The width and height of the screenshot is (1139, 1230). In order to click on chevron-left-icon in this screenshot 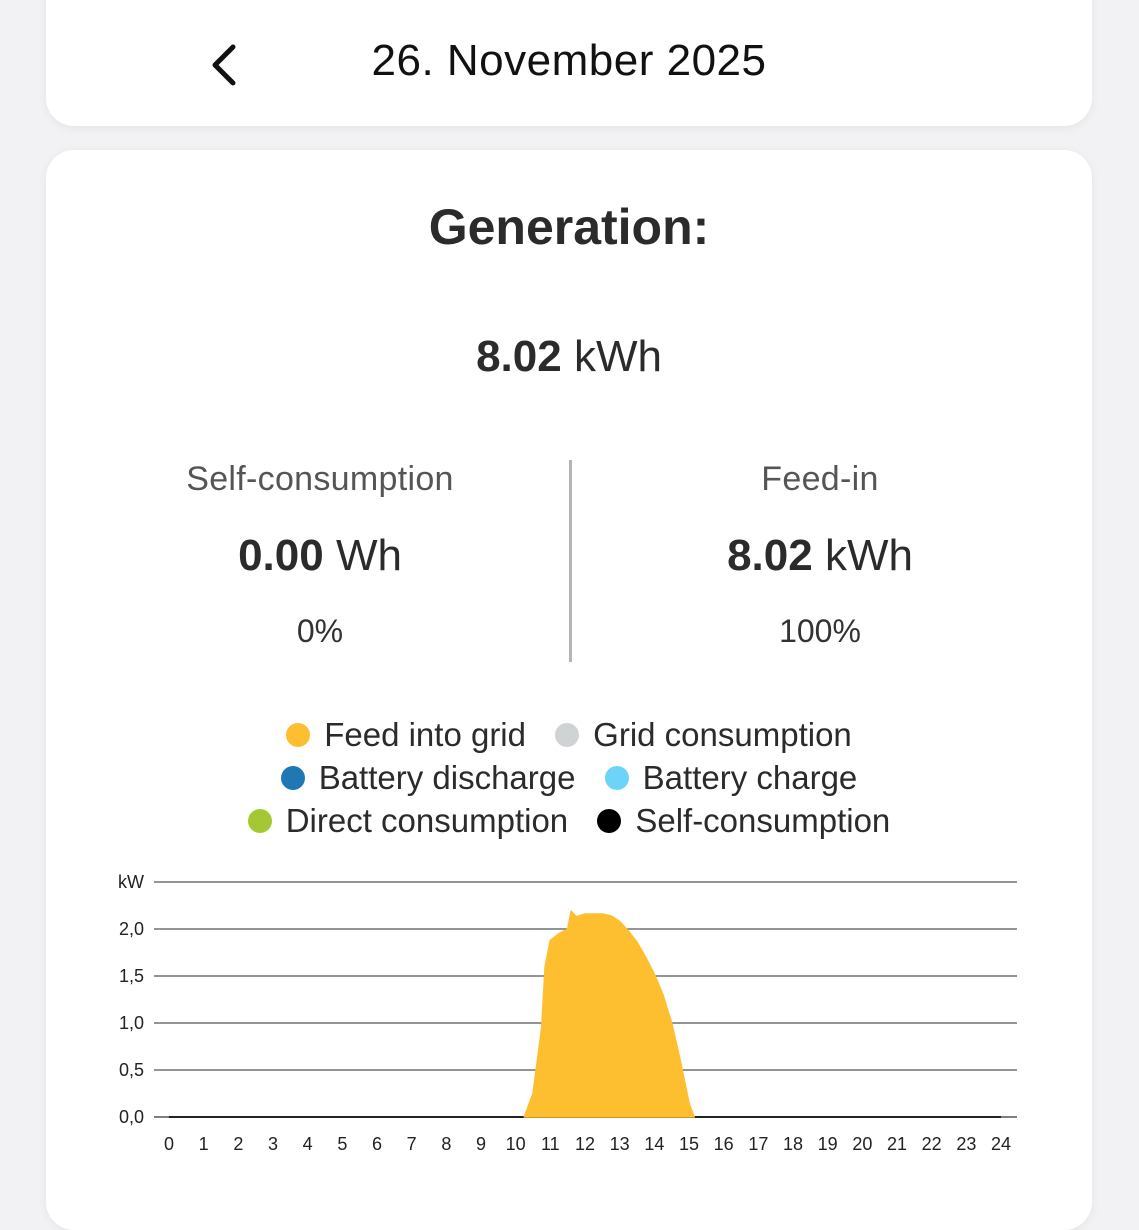, I will do `click(224, 65)`.